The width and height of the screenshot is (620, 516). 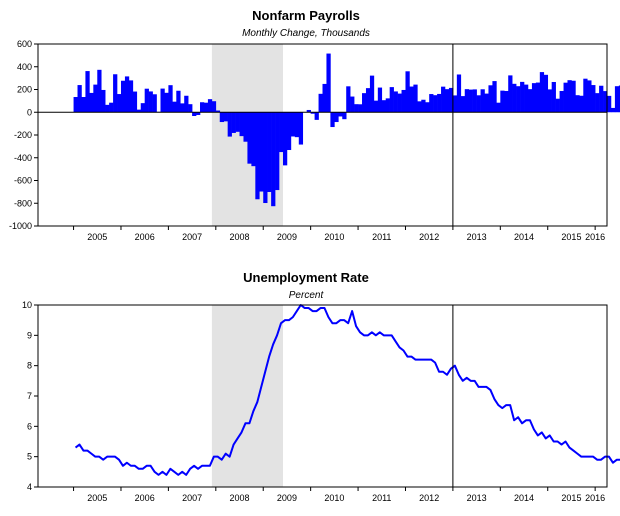 What do you see at coordinates (595, 498) in the screenshot?
I see `x-tick-label: 2016` at bounding box center [595, 498].